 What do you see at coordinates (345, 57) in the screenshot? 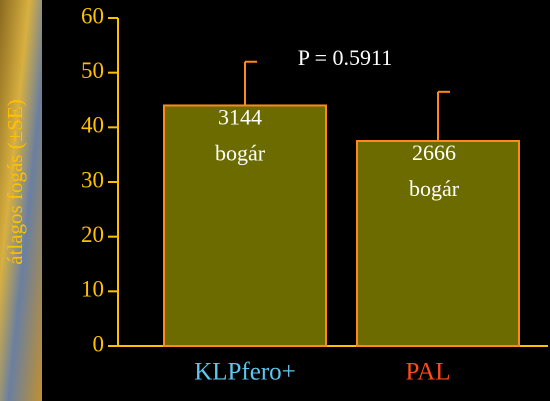
I see `annotation: P = 0.5911` at bounding box center [345, 57].